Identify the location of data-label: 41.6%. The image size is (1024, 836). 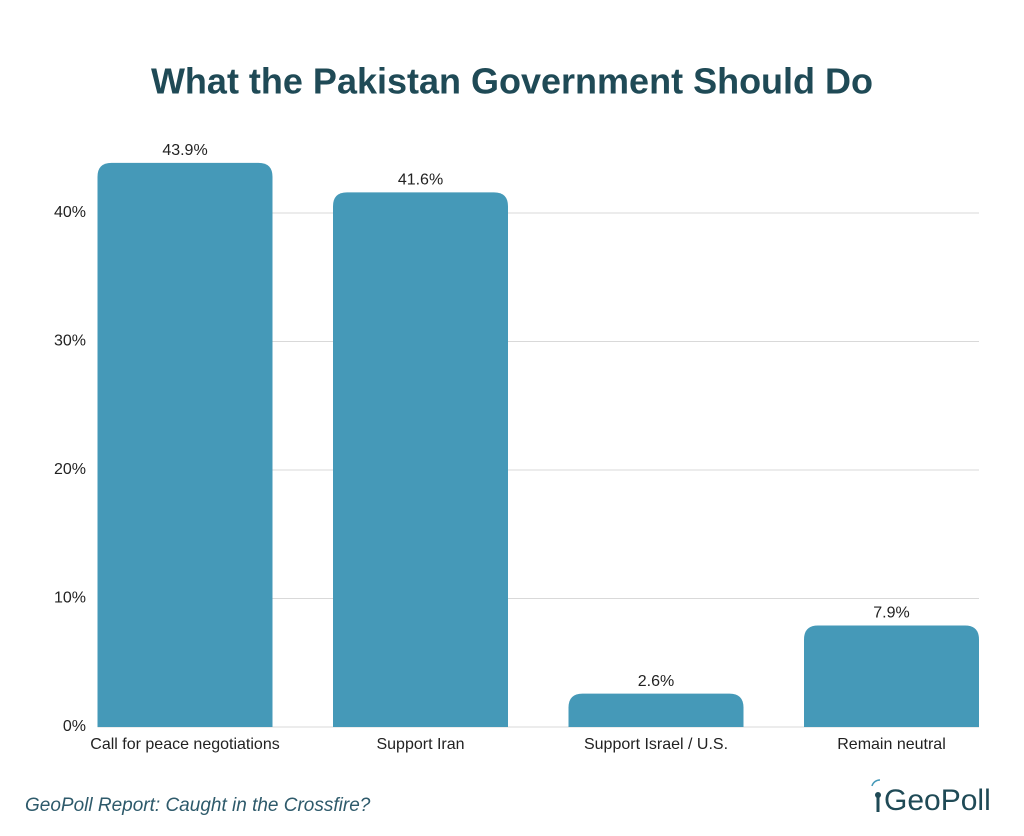
(420, 180).